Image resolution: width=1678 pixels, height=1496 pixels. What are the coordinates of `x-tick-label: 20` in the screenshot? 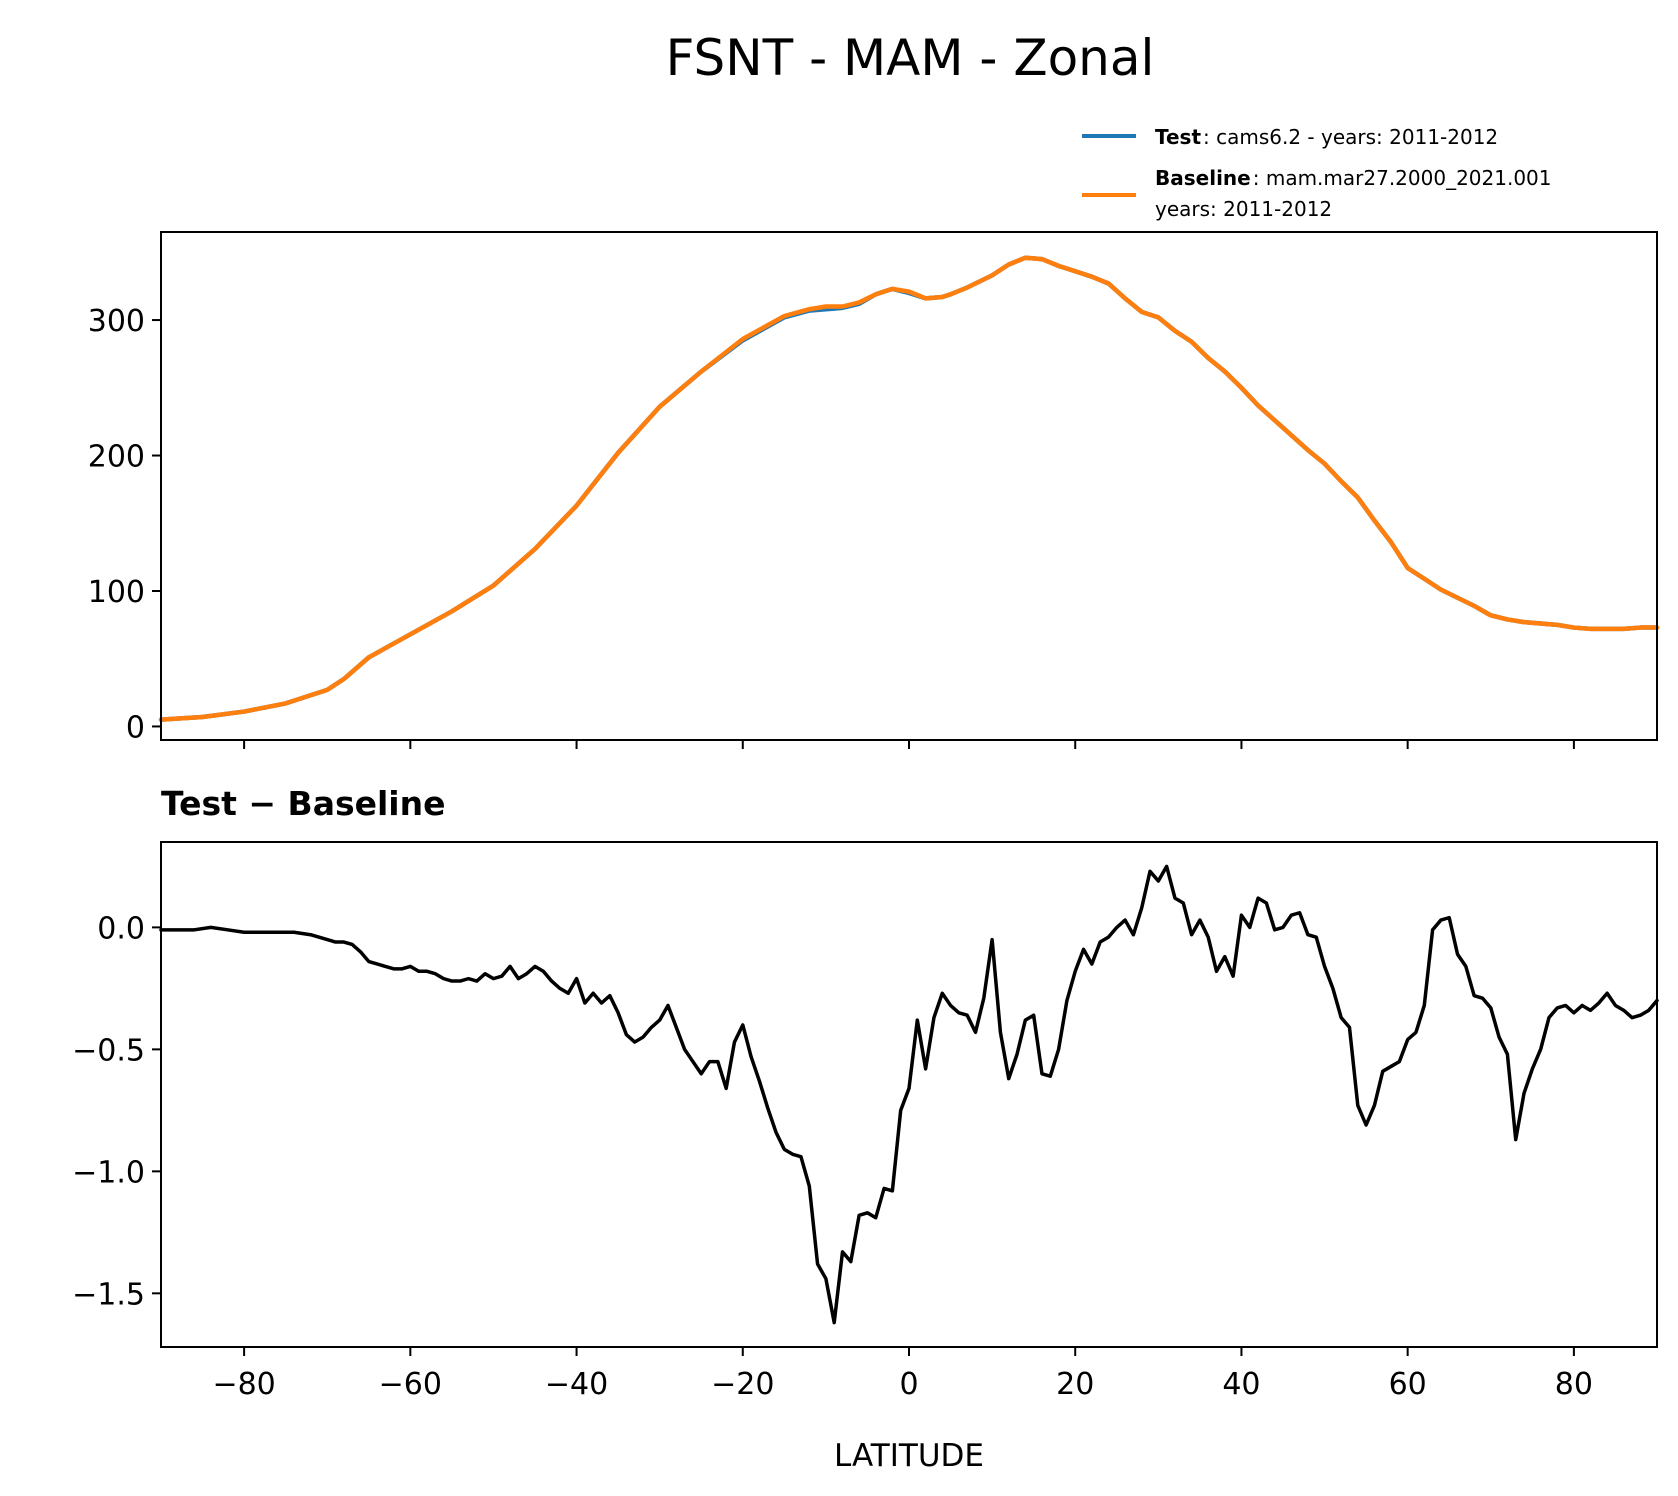 It's located at (1075, 1384).